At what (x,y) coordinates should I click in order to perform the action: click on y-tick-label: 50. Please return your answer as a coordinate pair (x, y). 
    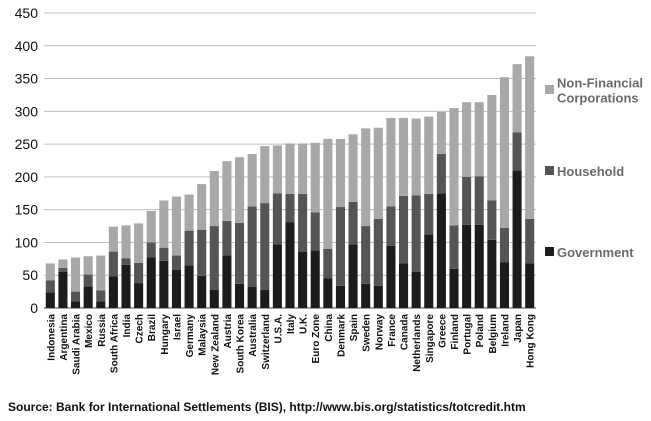
    Looking at the image, I should click on (30, 275).